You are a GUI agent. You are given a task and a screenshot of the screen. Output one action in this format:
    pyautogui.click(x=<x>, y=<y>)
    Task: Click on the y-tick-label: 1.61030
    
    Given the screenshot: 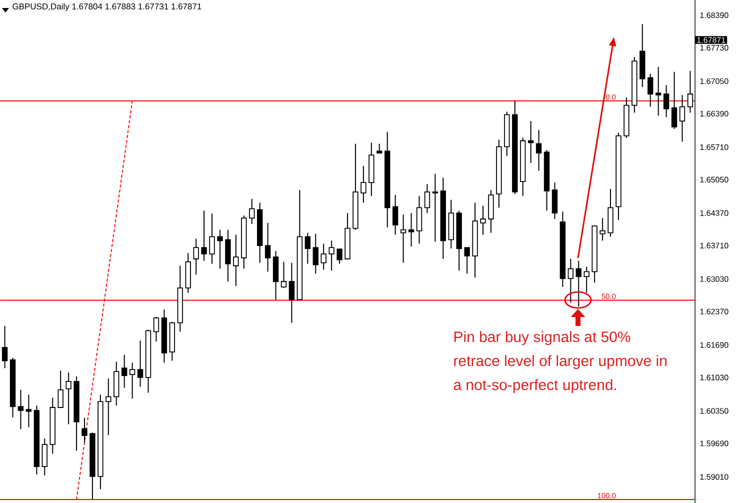 What is the action you would take?
    pyautogui.click(x=714, y=377)
    